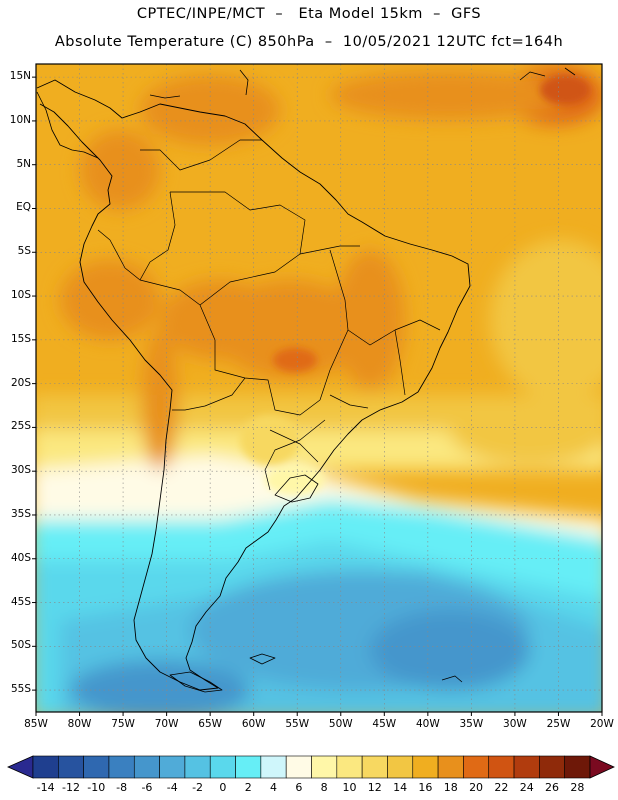 Image resolution: width=618 pixels, height=800 pixels. I want to click on colorbar-label: -12, so click(70, 787).